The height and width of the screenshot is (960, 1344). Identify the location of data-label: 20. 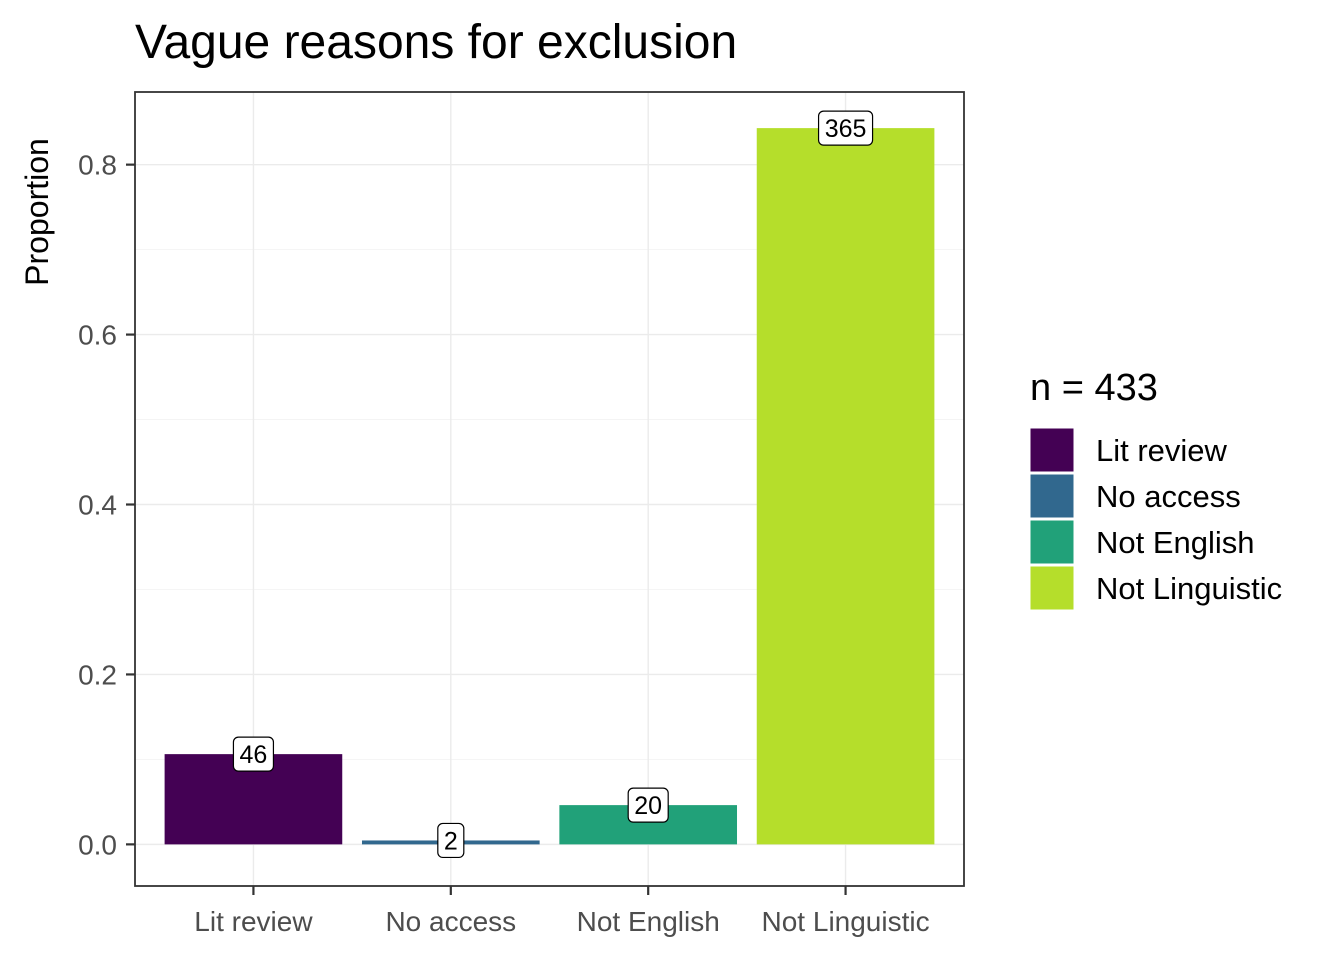
(648, 806).